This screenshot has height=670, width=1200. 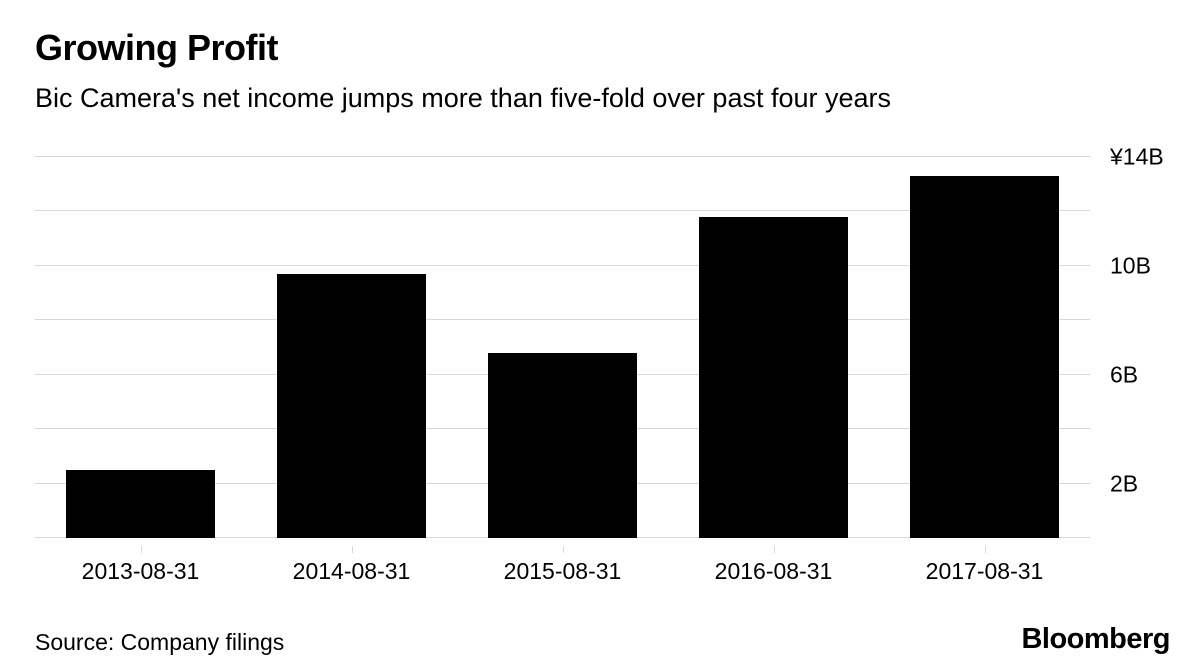 I want to click on x-tick-label: 2014-08-31, so click(x=351, y=565).